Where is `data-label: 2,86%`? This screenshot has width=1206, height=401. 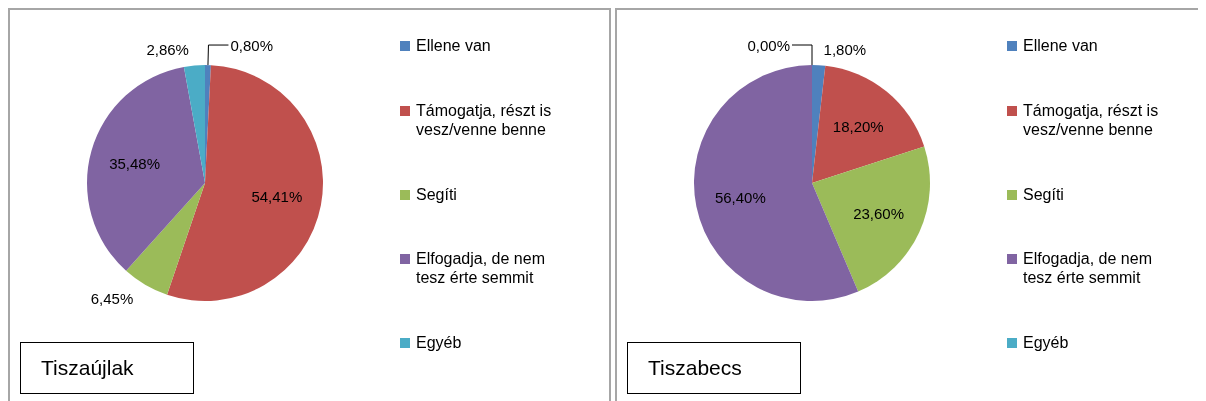 data-label: 2,86% is located at coordinates (167, 50).